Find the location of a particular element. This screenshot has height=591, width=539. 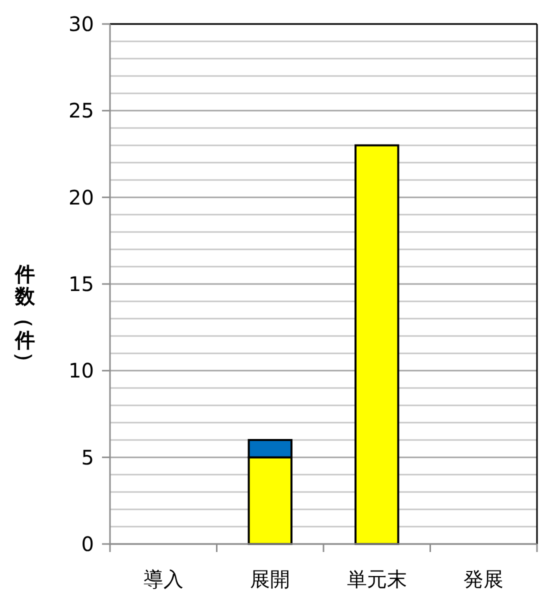

y-tick-label: 10 is located at coordinates (81, 370).